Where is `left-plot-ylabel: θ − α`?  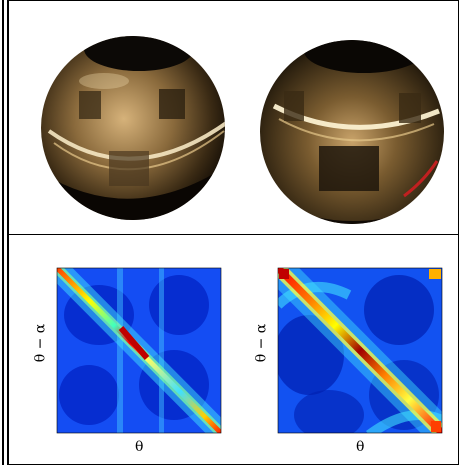
left-plot-ylabel: θ − α is located at coordinates (40, 343).